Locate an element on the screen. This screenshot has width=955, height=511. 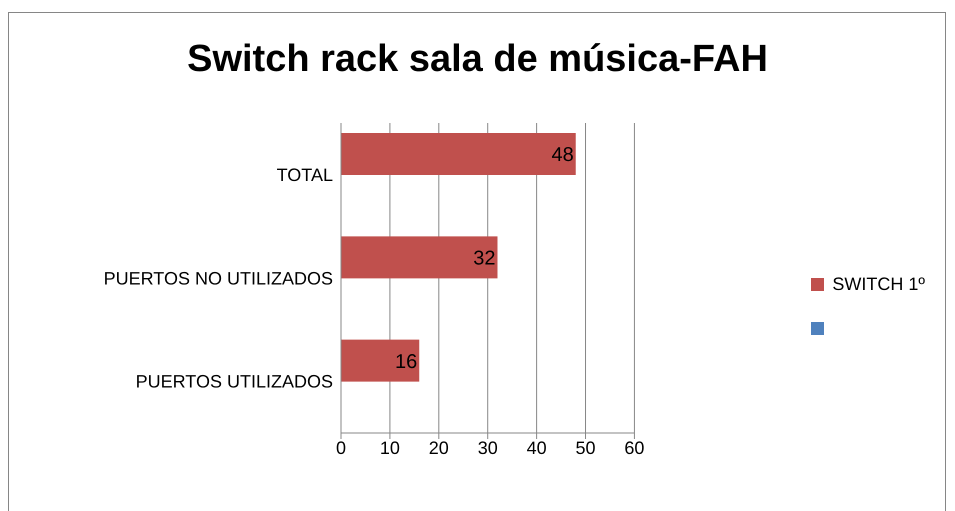
y-tick-label: PUERTOS UTILIZADOS is located at coordinates (234, 382).